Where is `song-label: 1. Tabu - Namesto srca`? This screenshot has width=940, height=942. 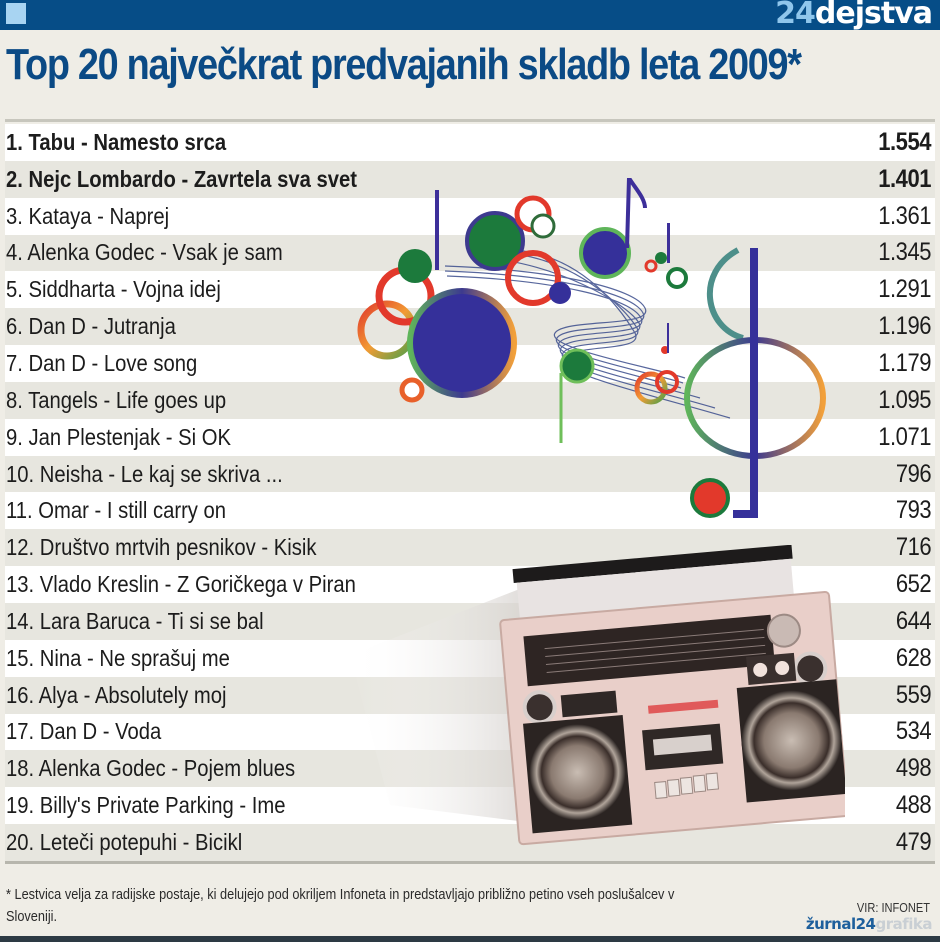
song-label: 1. Tabu - Namesto srca is located at coordinates (116, 141).